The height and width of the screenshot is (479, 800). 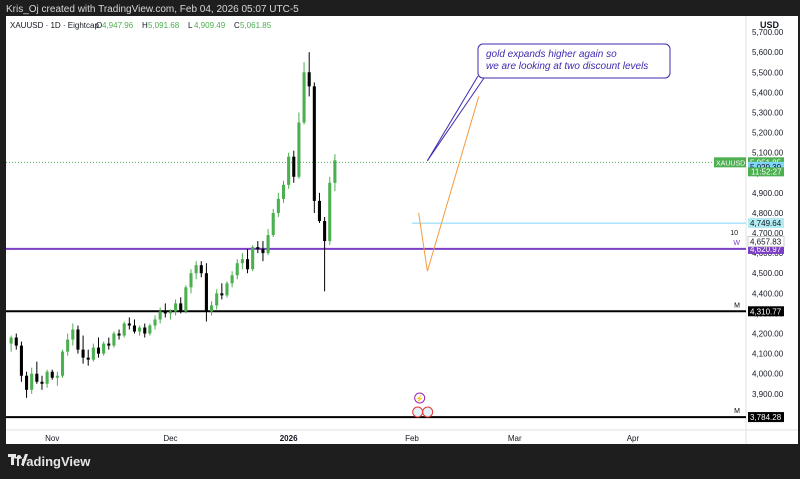 What do you see at coordinates (99, 25) in the screenshot?
I see `ohlc-label: O` at bounding box center [99, 25].